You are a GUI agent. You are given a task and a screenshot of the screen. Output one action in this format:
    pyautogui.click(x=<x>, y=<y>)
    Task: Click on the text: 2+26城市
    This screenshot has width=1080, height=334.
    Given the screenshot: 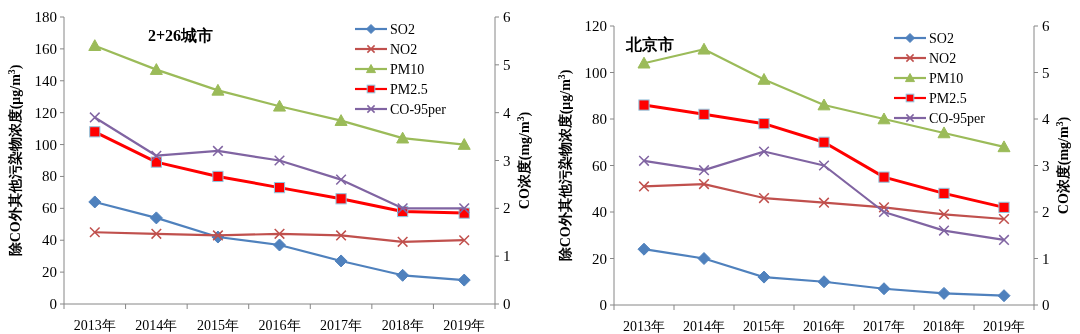 What is the action you would take?
    pyautogui.click(x=181, y=35)
    